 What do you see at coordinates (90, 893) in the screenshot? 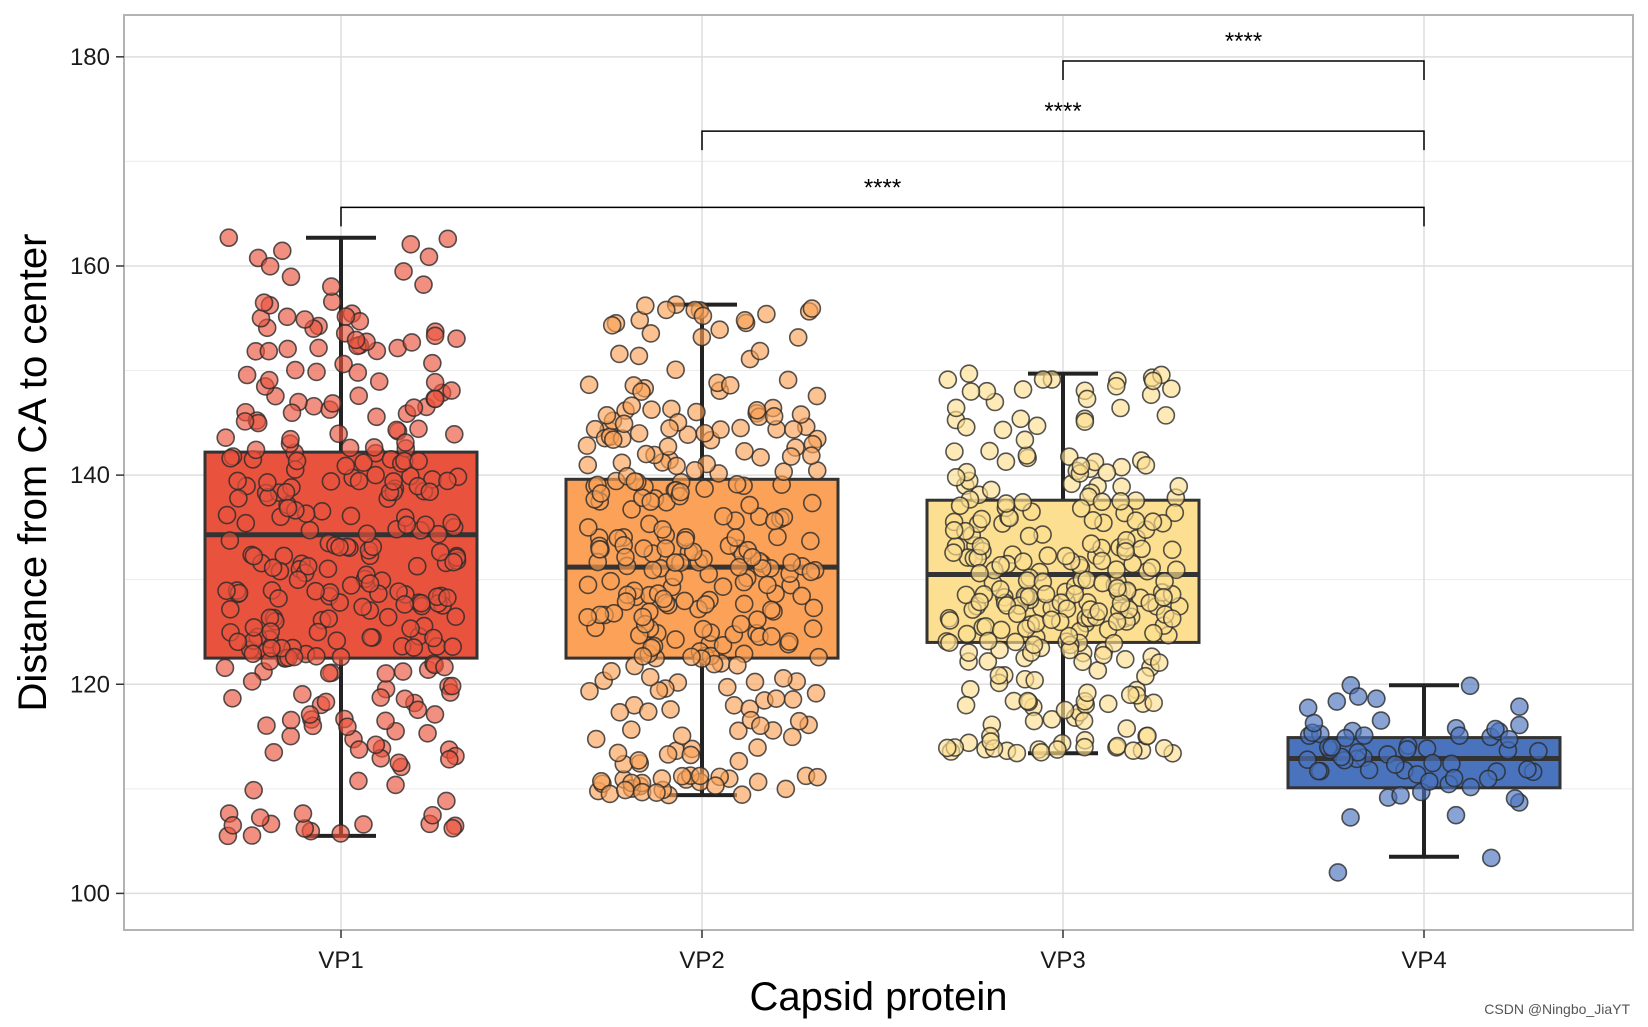
I see `y-tick-label: 100` at bounding box center [90, 893].